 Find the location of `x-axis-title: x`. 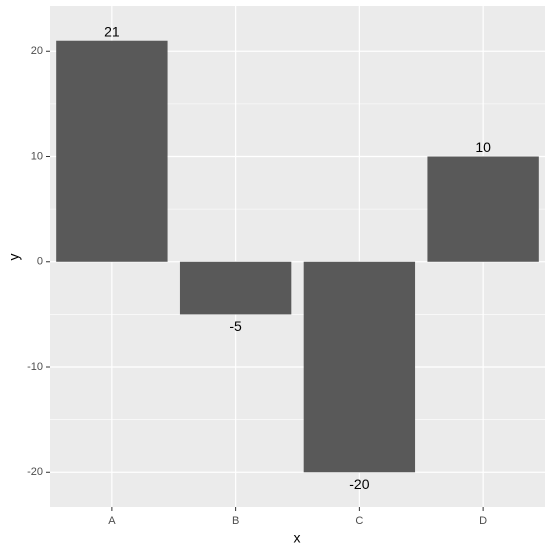

x-axis-title: x is located at coordinates (297, 538).